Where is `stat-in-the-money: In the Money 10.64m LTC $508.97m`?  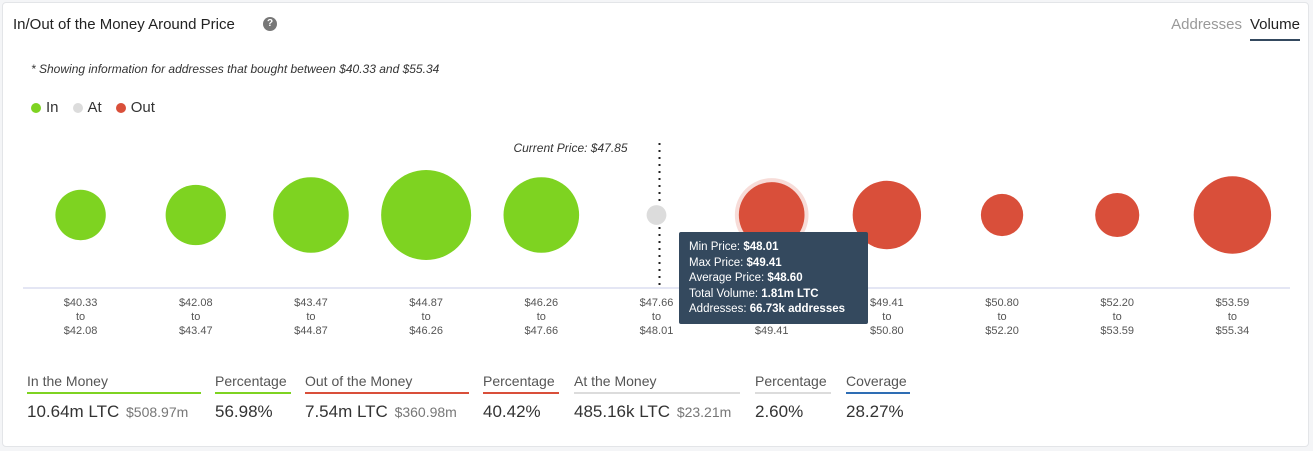
stat-in-the-money: In the Money 10.64m LTC $508.97m is located at coordinates (114, 397).